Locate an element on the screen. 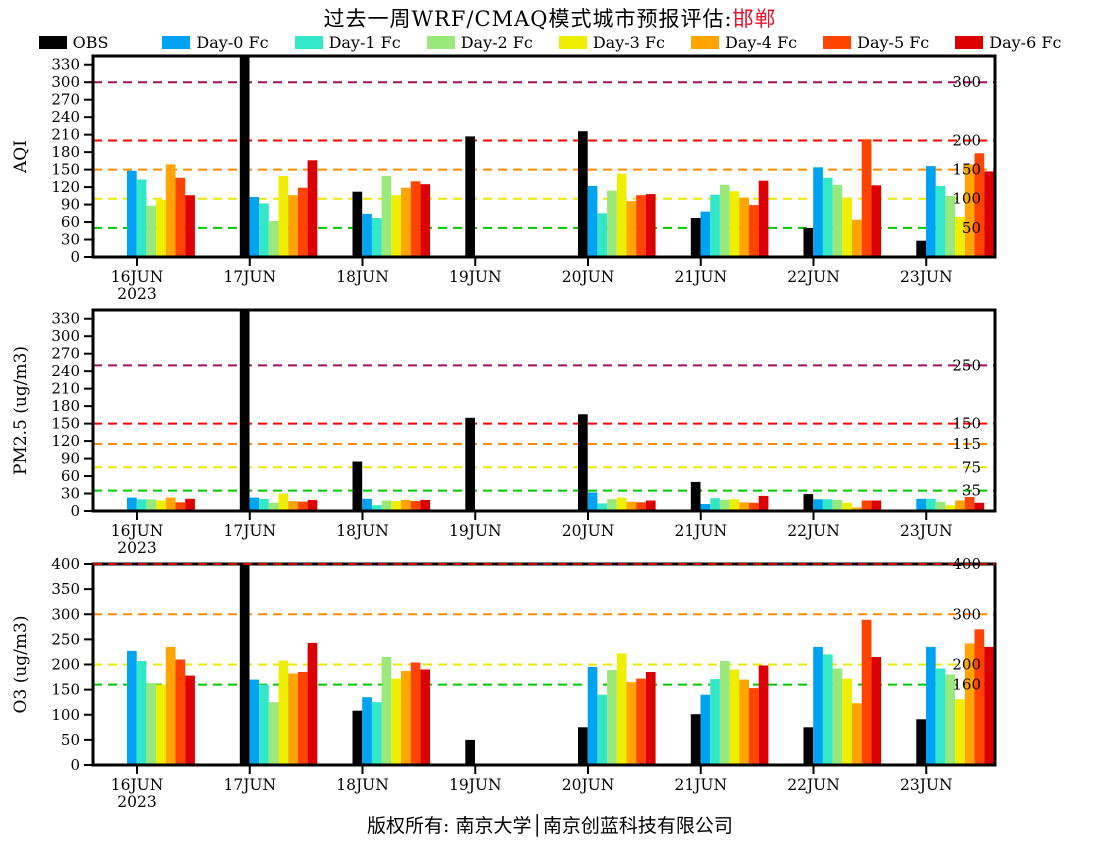 Image resolution: width=1100 pixels, height=850 pixels. bar-obs-17jun is located at coordinates (244, 664).